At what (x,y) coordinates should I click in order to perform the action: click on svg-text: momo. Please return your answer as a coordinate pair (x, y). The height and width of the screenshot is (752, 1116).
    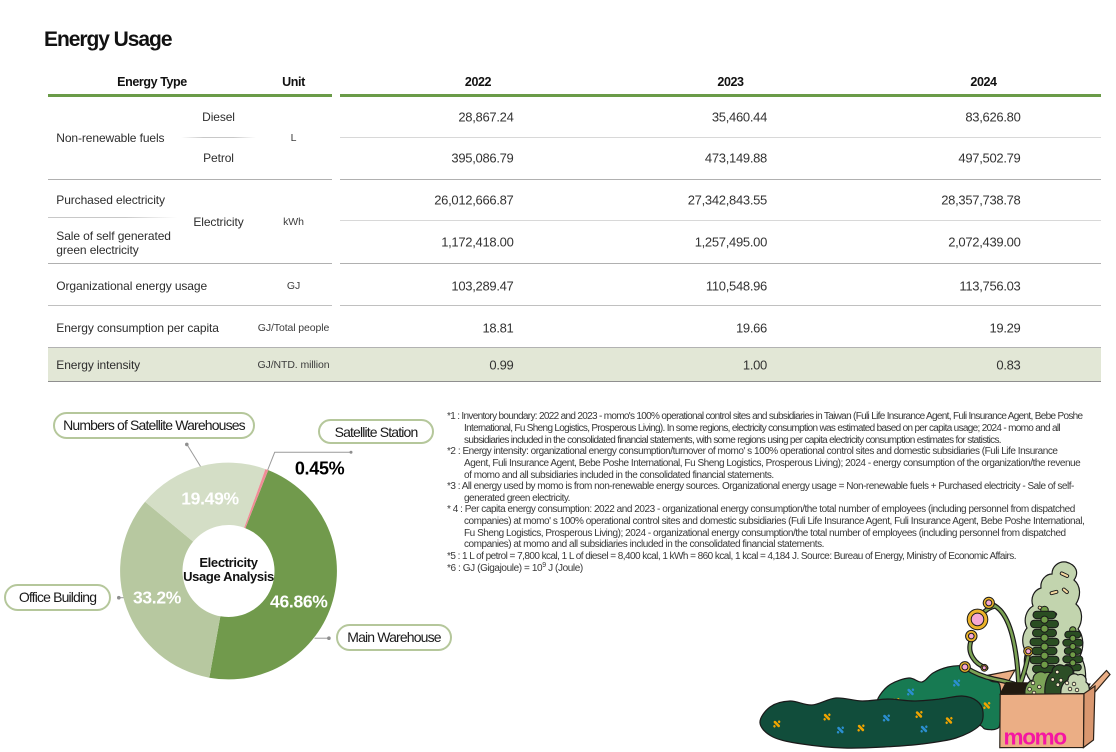
    Looking at the image, I should click on (1035, 737).